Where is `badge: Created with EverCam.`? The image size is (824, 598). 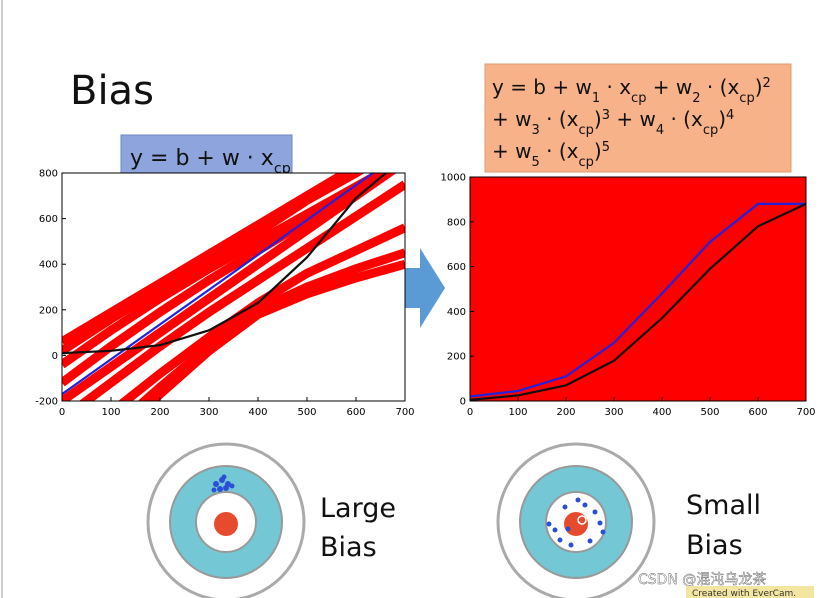 badge: Created with EverCam. is located at coordinates (744, 593).